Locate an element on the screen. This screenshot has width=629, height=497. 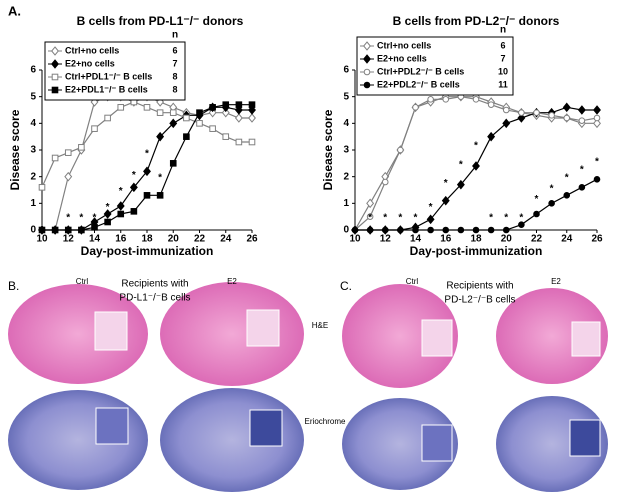
caption: Recipients with is located at coordinates (479, 286).